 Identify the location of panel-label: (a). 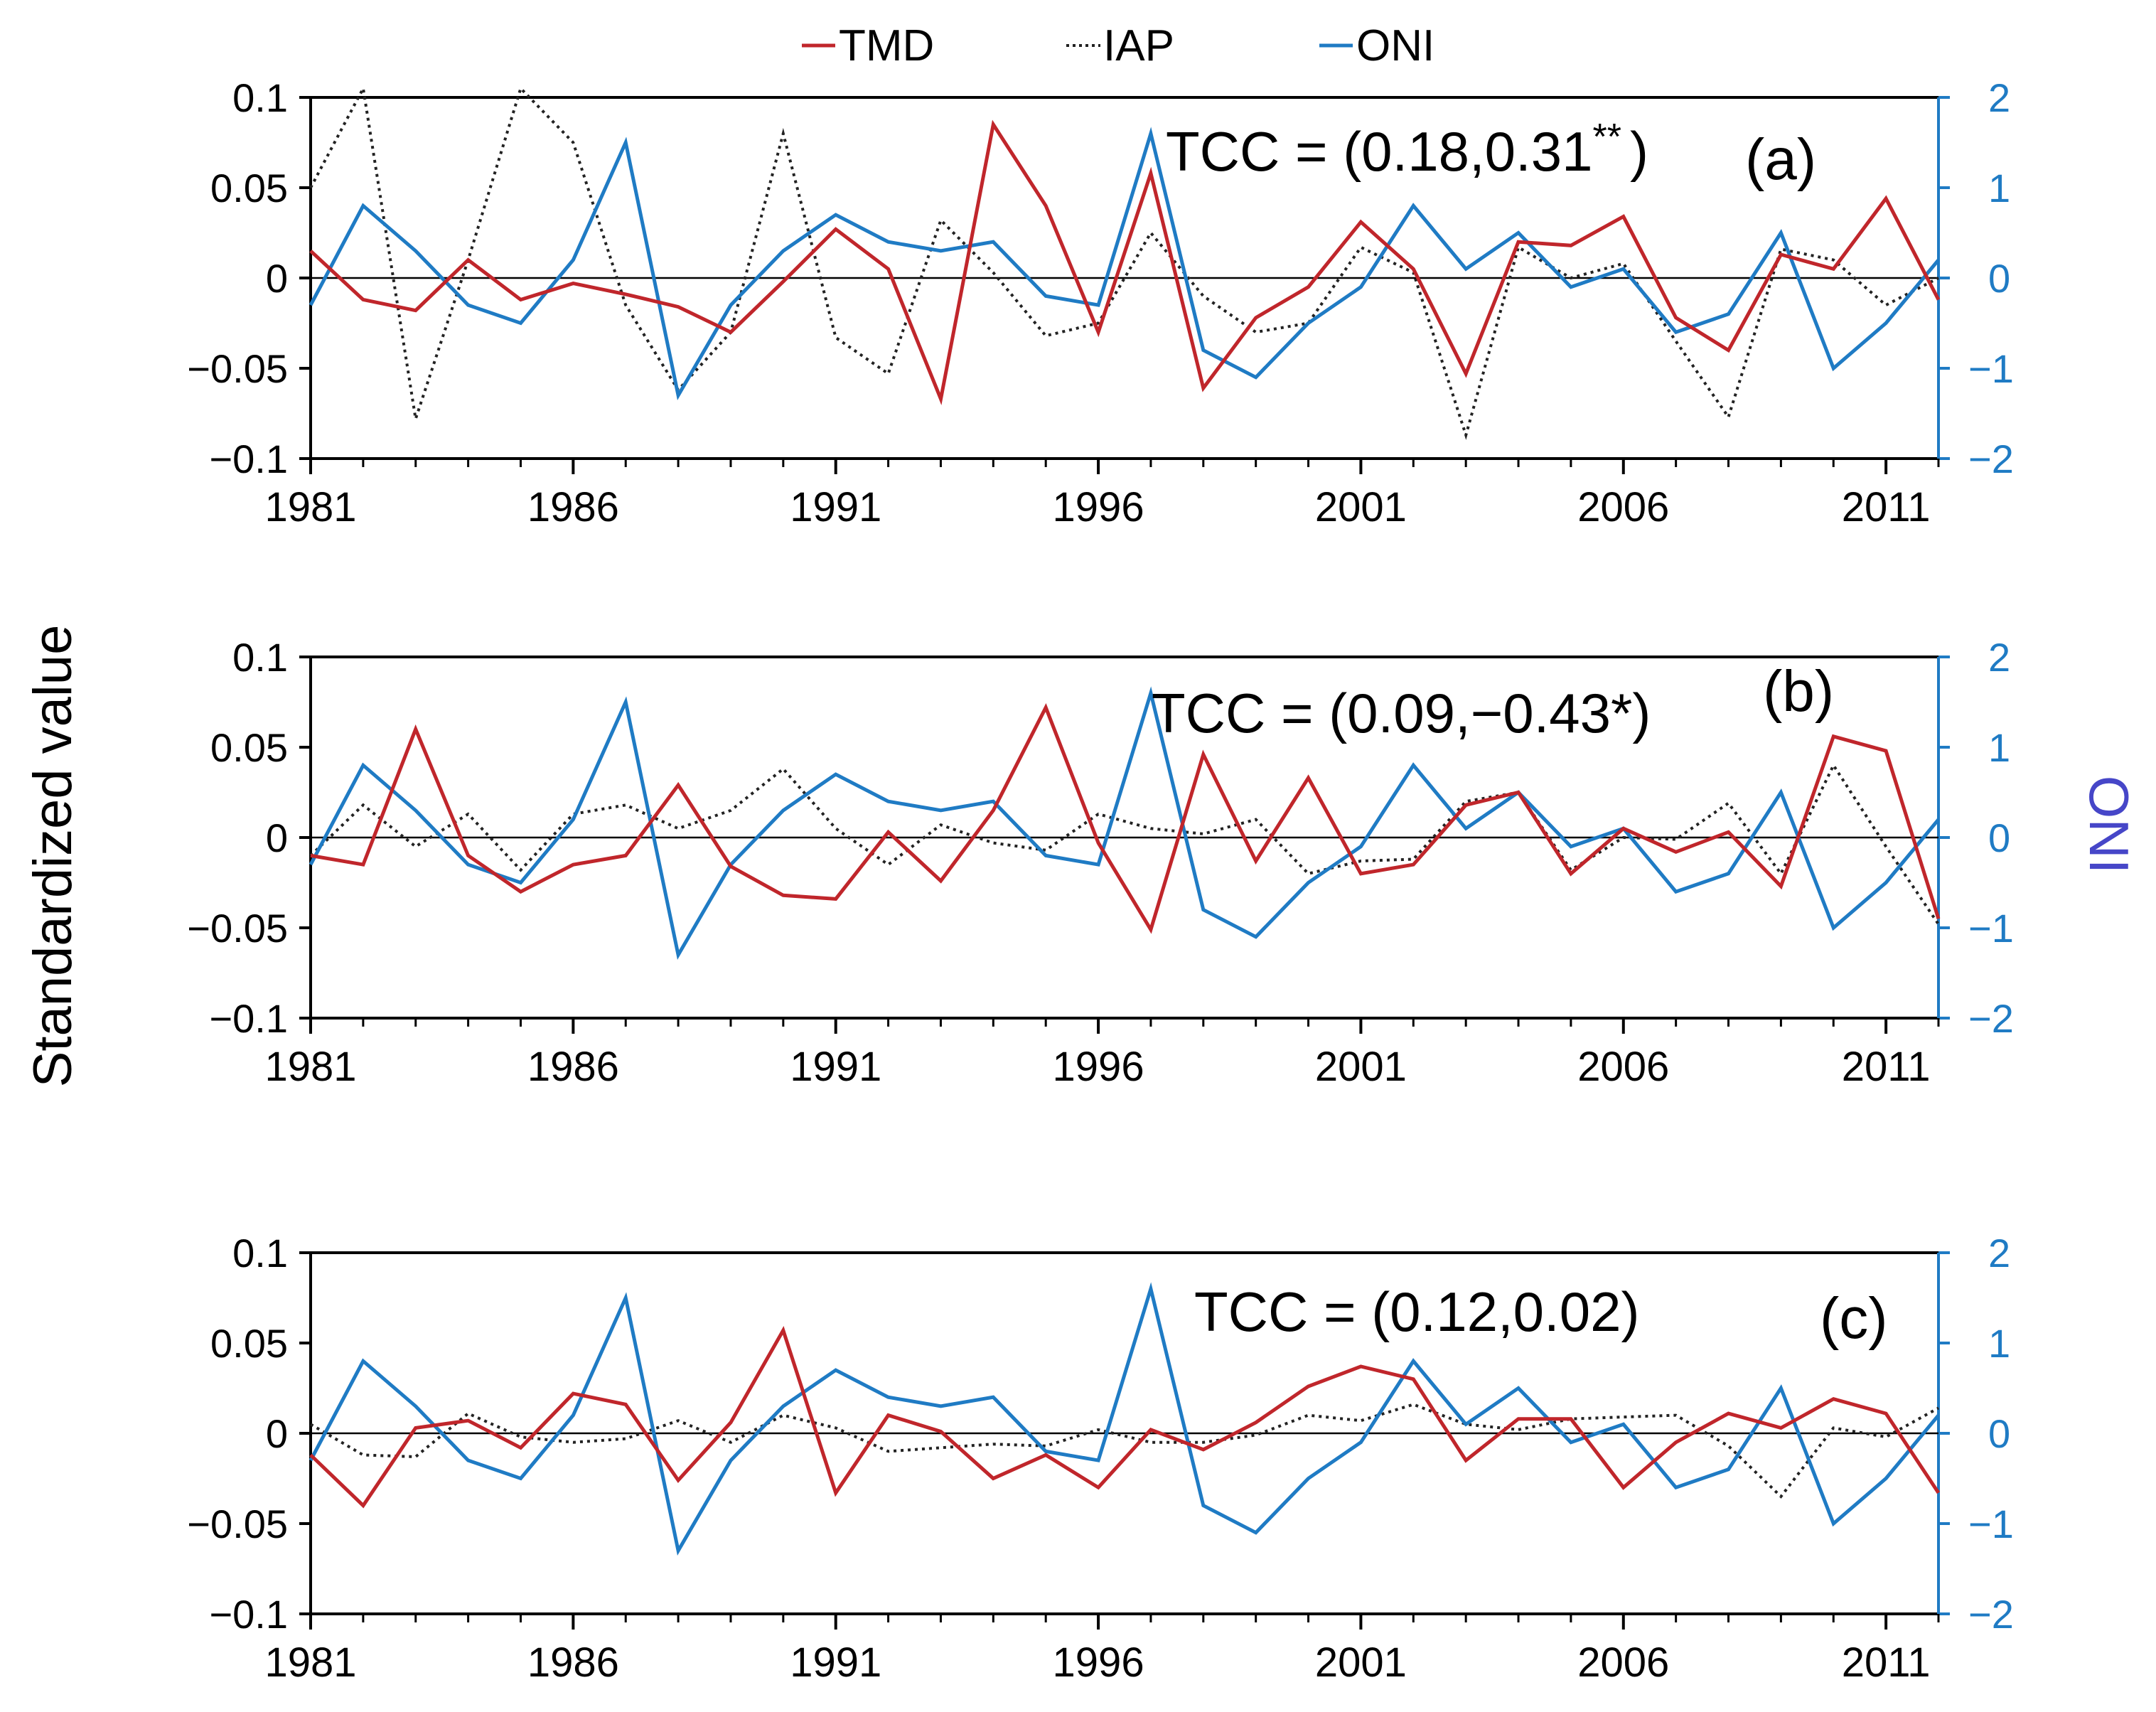
(1780, 159).